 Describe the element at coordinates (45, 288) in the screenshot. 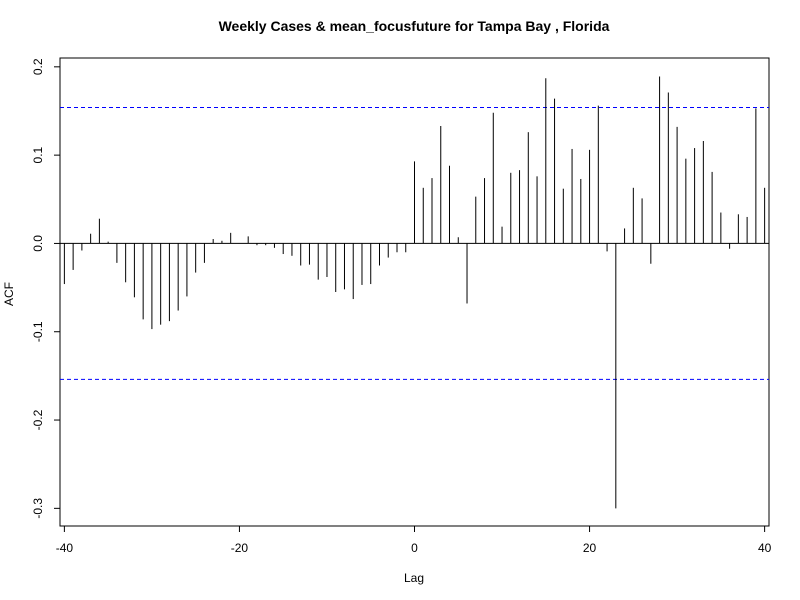

I see `y-axis: -0.3 -0.2 -0.1 0.0 0.1 0.2` at that location.